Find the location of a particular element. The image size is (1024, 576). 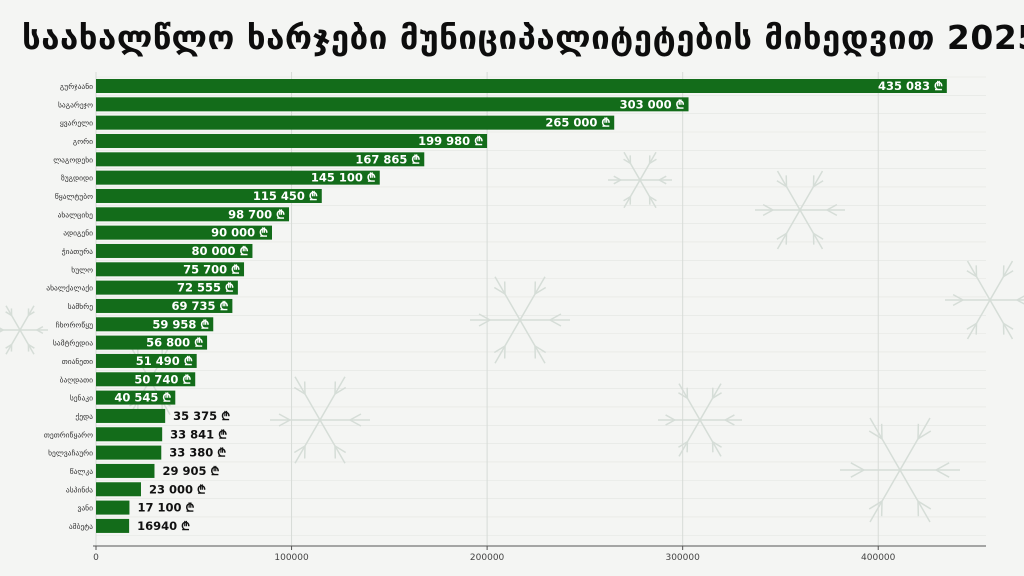

value-label: 56 800 ₾ is located at coordinates (174, 343).